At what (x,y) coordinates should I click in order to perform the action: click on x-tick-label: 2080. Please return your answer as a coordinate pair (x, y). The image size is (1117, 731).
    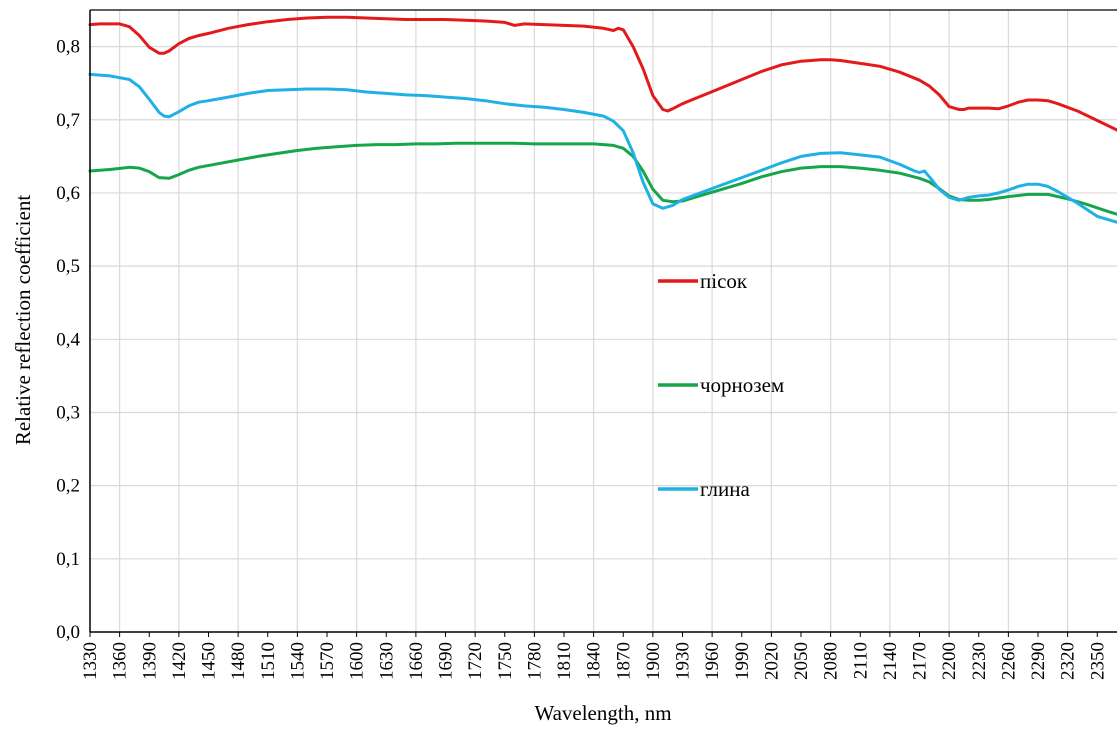
    Looking at the image, I should click on (831, 661).